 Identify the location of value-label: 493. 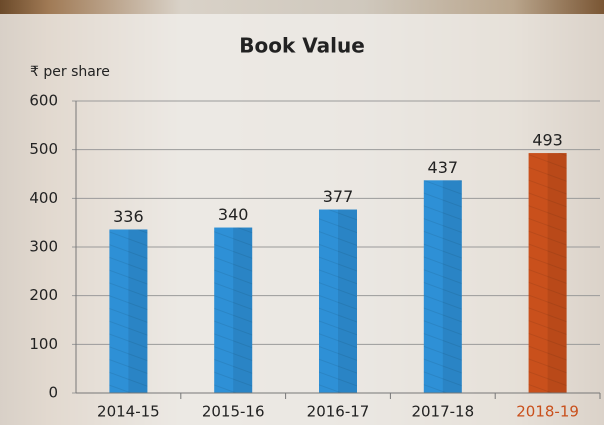
(547, 140).